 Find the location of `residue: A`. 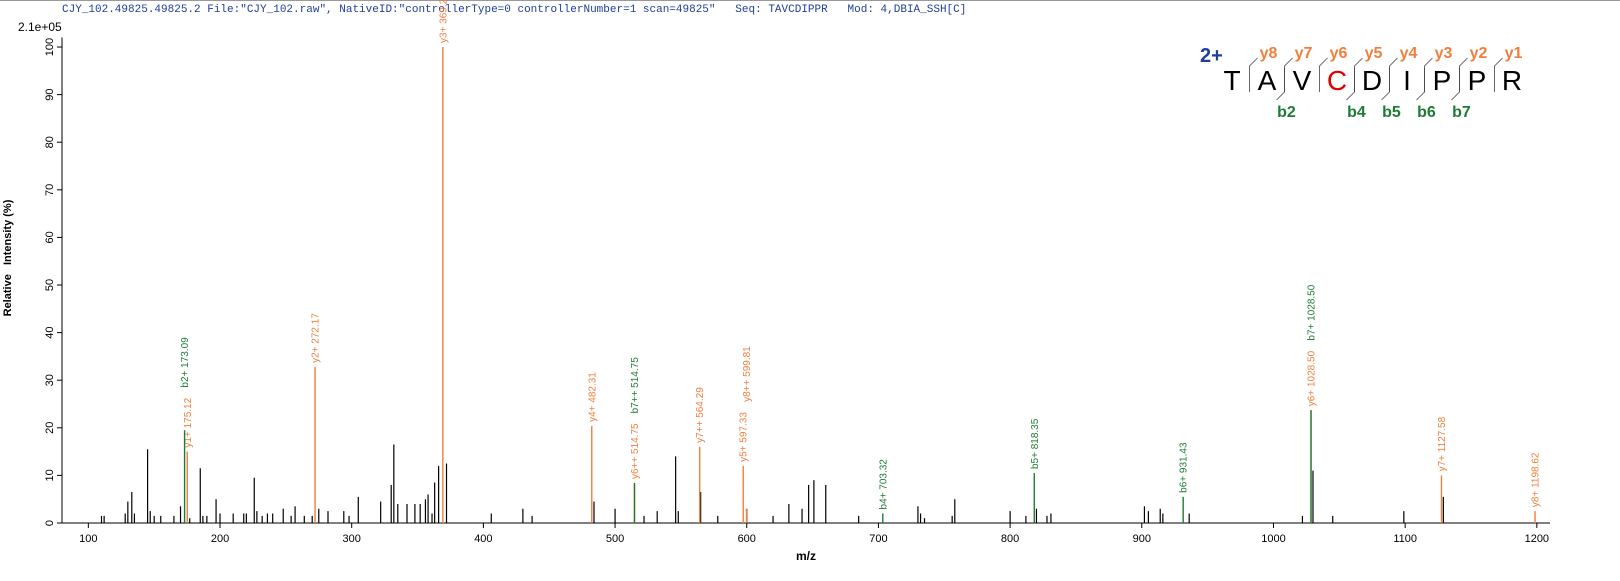

residue: A is located at coordinates (1267, 80).